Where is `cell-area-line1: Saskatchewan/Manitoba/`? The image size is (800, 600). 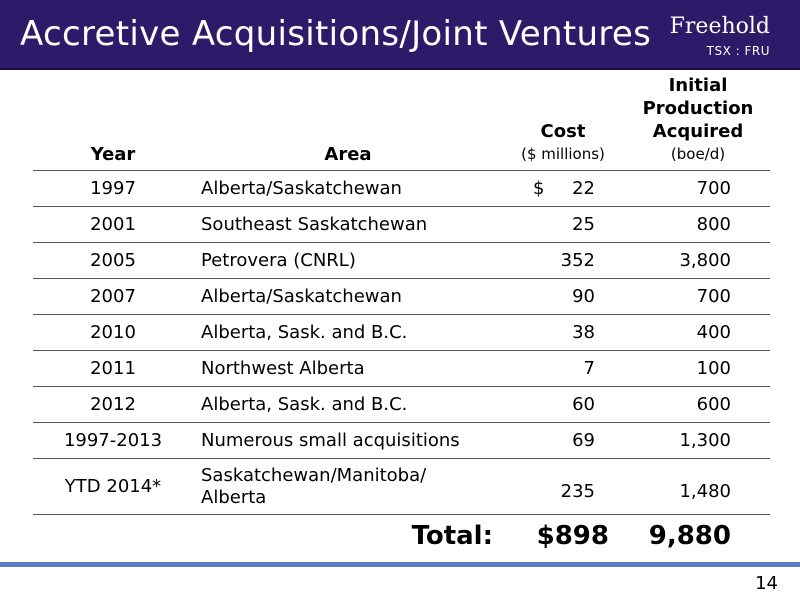
cell-area-line1: Saskatchewan/Manitoba/ is located at coordinates (314, 475).